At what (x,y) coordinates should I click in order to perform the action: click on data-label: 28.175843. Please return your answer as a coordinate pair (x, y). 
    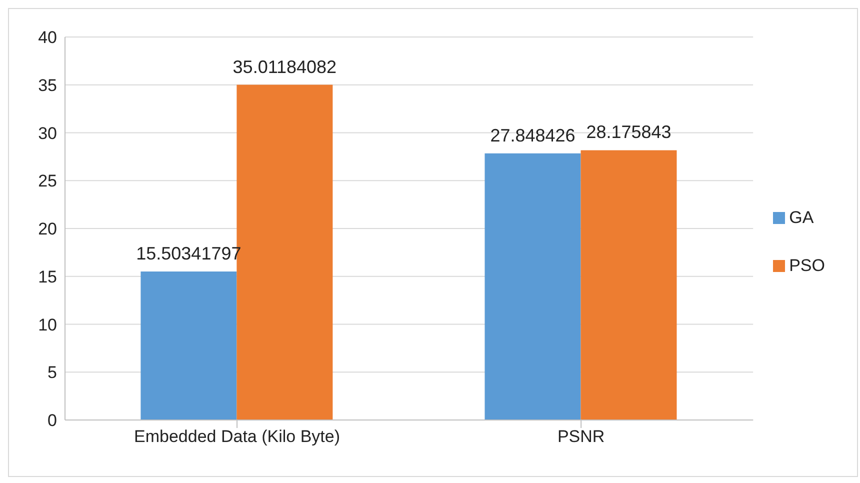
    Looking at the image, I should click on (629, 132).